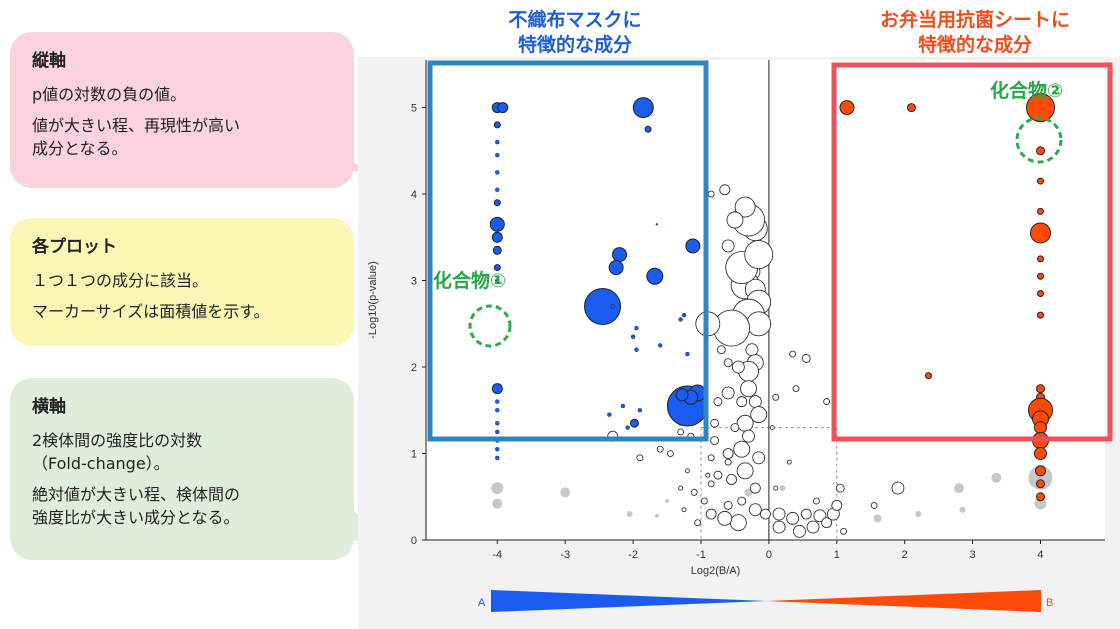 The height and width of the screenshot is (629, 1120). I want to click on gradient-label-b: B, so click(1049, 603).